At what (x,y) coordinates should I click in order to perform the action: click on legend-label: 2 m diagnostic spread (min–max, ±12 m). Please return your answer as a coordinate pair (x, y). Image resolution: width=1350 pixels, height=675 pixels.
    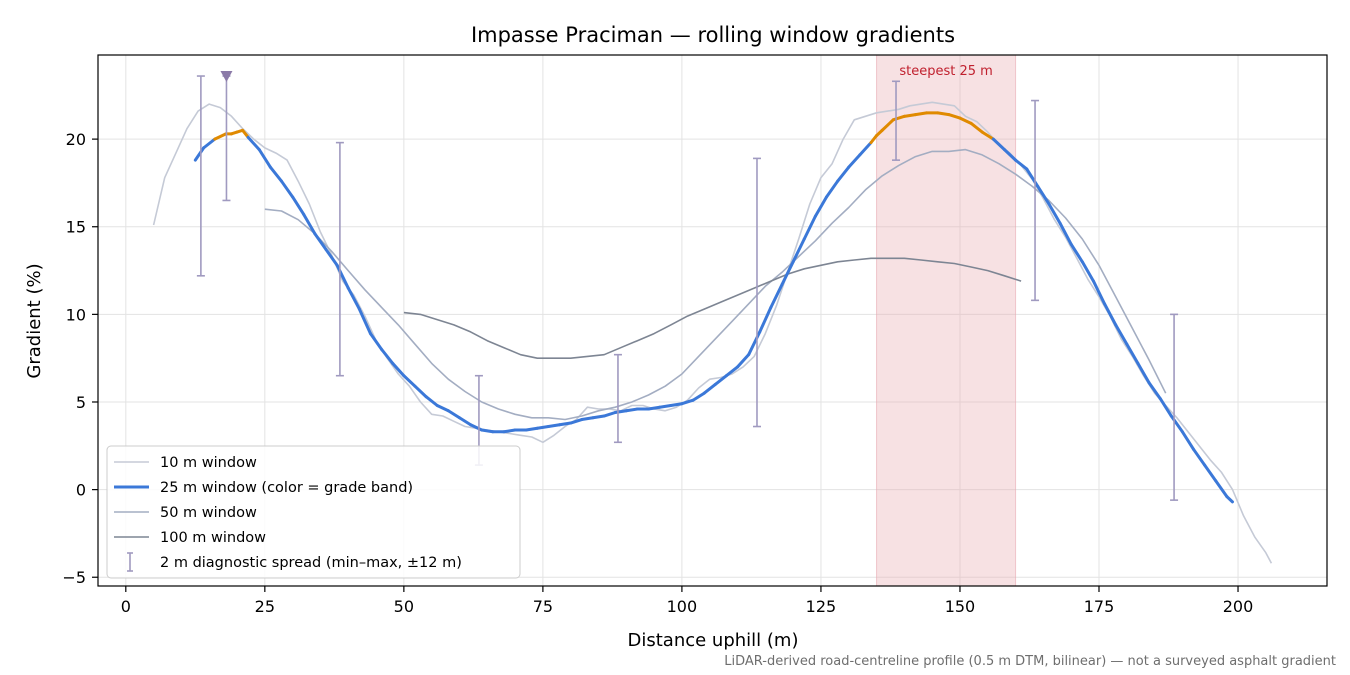
    Looking at the image, I should click on (311, 563).